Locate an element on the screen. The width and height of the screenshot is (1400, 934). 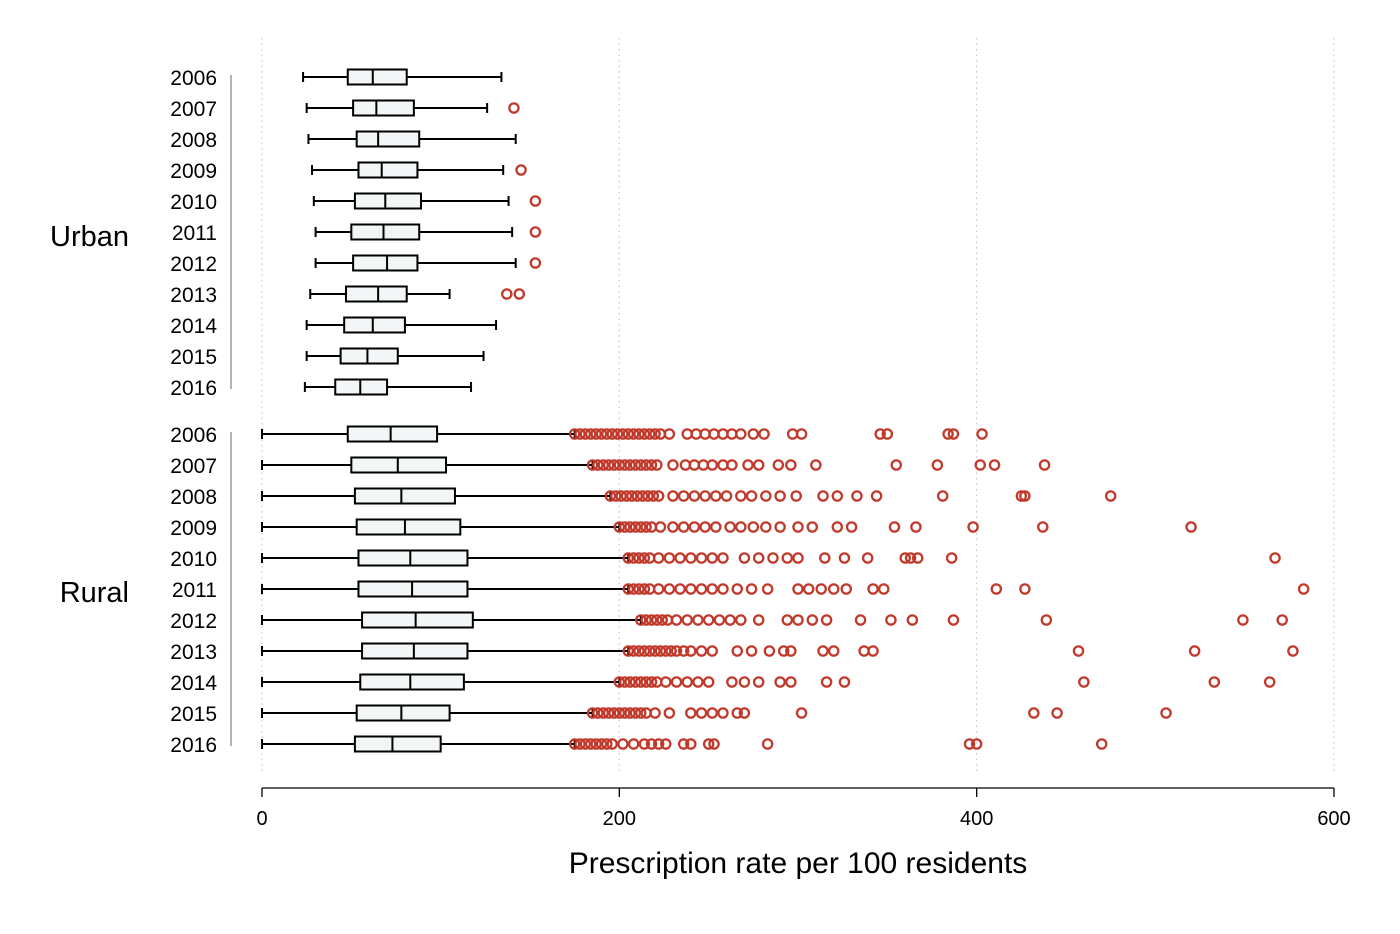
year-label-urban-2016: 2016 is located at coordinates (193, 388).